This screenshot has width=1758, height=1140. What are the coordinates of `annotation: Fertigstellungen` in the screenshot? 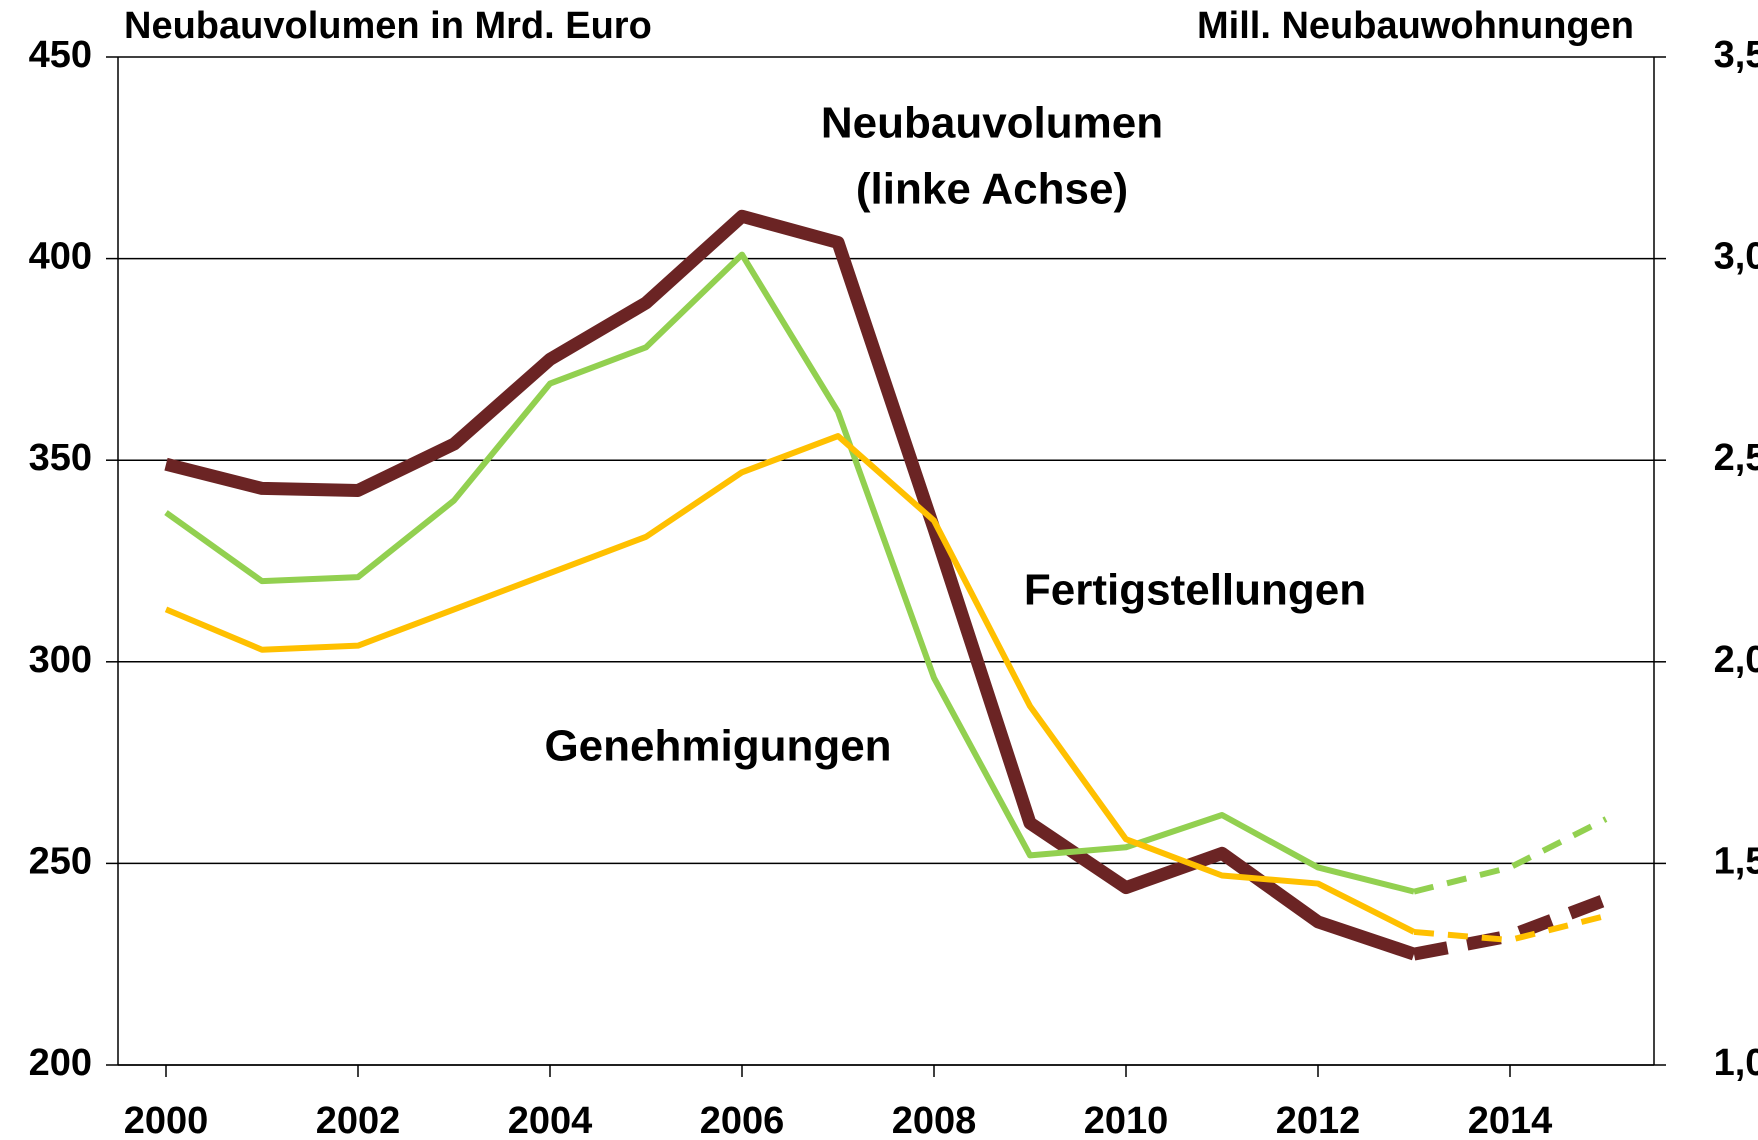 It's located at (1195, 590).